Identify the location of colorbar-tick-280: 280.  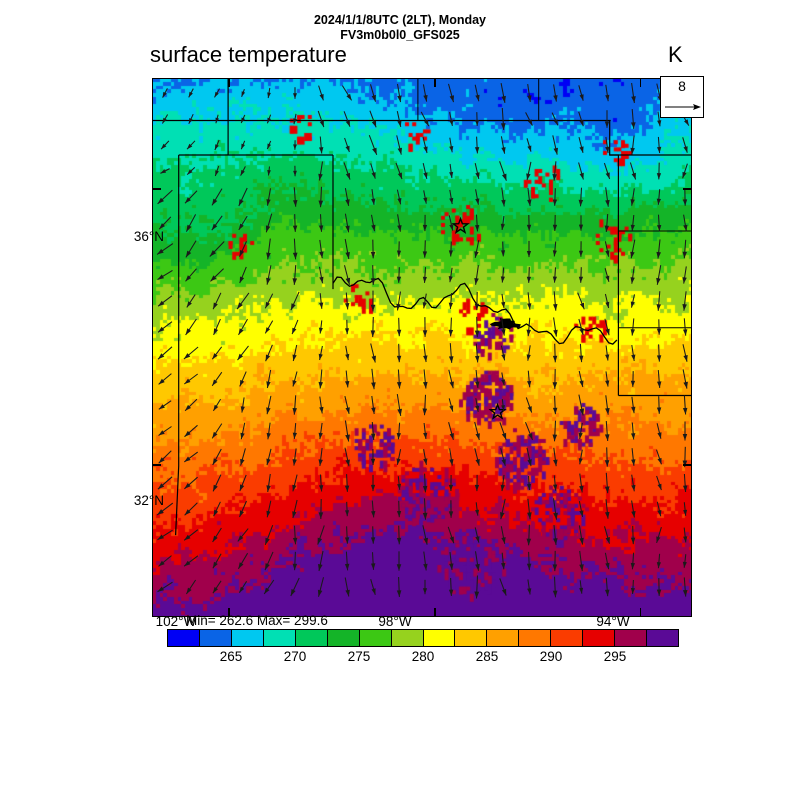
(423, 656).